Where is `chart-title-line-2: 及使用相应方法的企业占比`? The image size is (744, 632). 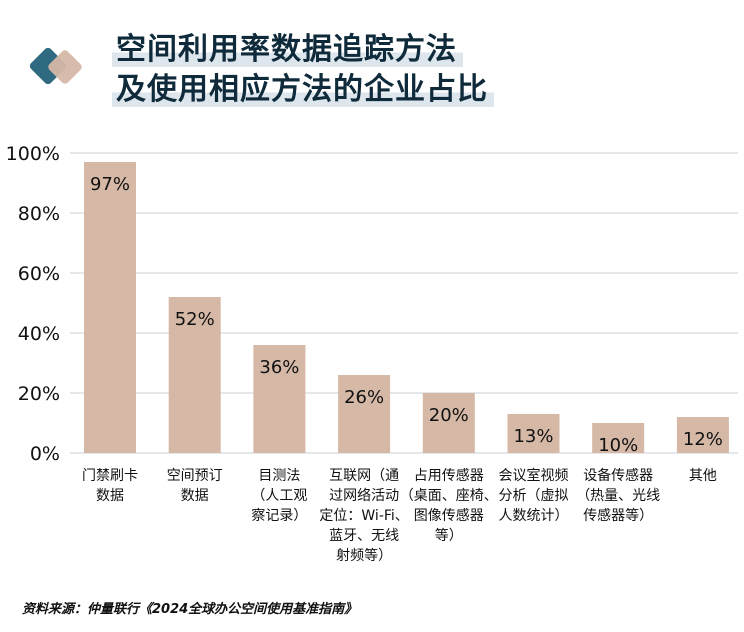
chart-title-line-2: 及使用相应方法的企业占比 is located at coordinates (303, 86).